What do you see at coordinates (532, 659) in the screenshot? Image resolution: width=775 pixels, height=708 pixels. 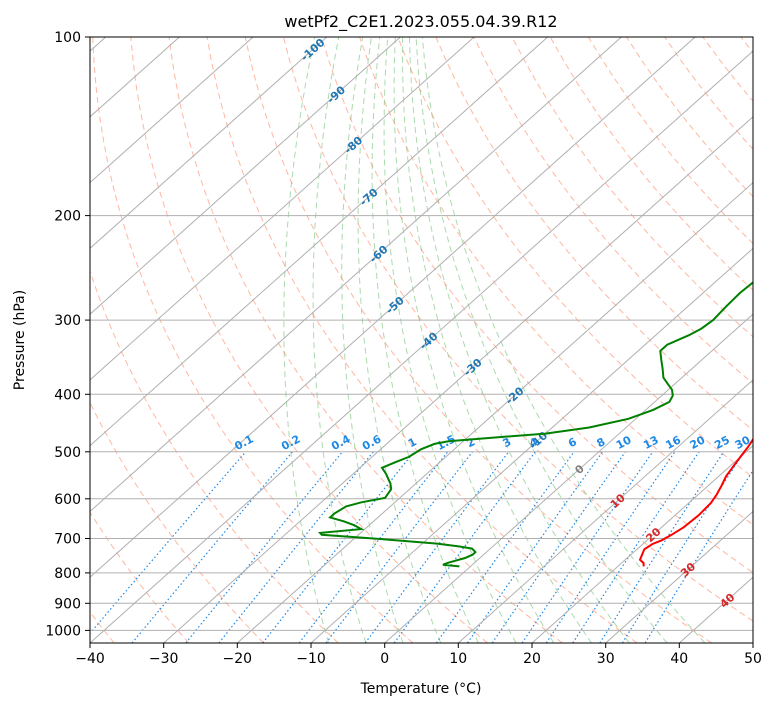 I see `x-tick-label-6: 20` at bounding box center [532, 659].